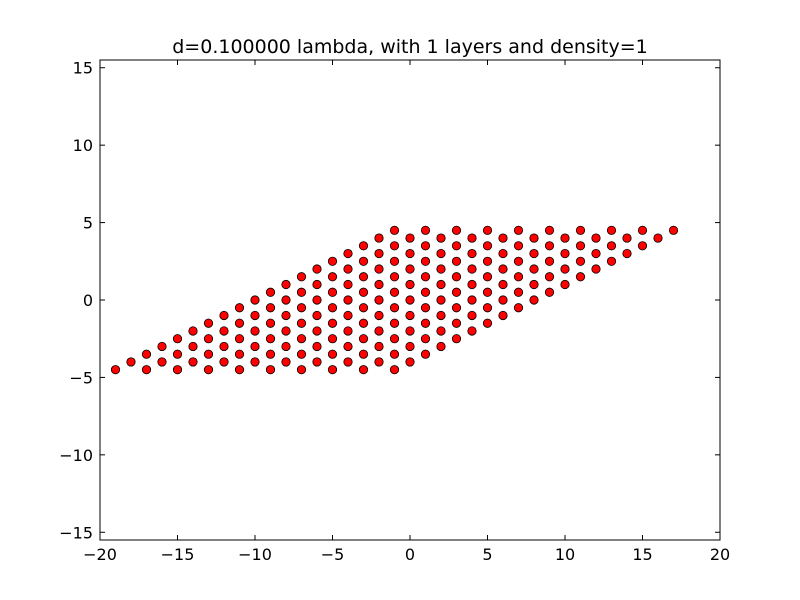 The image size is (800, 600). I want to click on x-tick-label: −20, so click(100, 554).